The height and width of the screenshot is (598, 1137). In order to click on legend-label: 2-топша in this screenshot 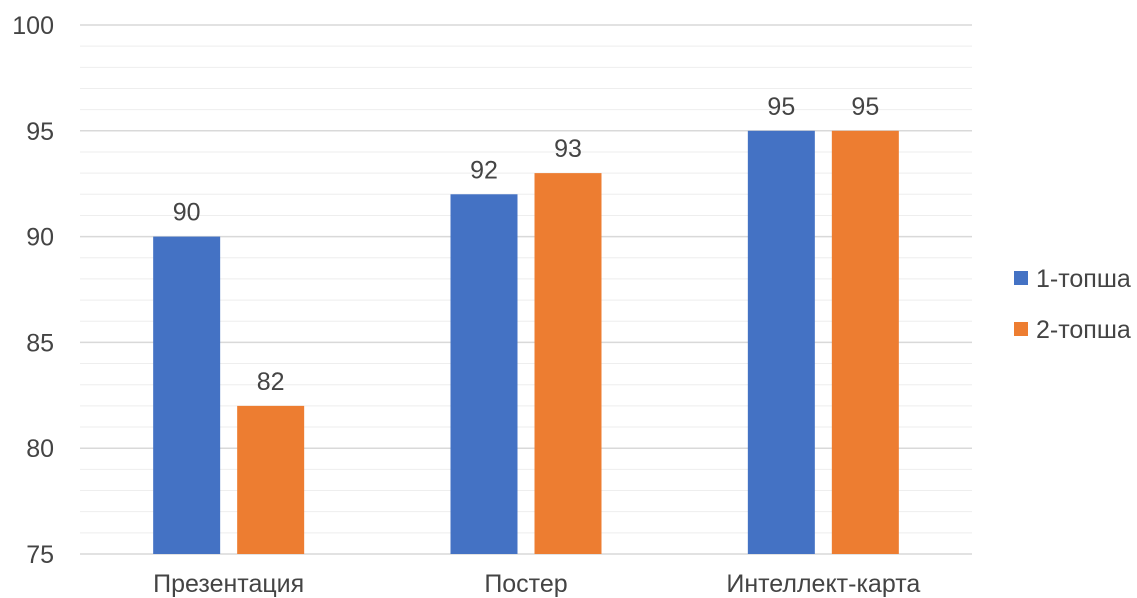, I will do `click(1083, 330)`.